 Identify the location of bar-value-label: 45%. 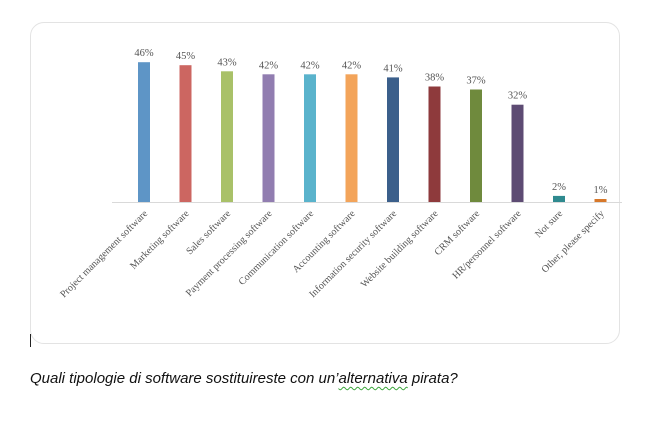
(186, 56).